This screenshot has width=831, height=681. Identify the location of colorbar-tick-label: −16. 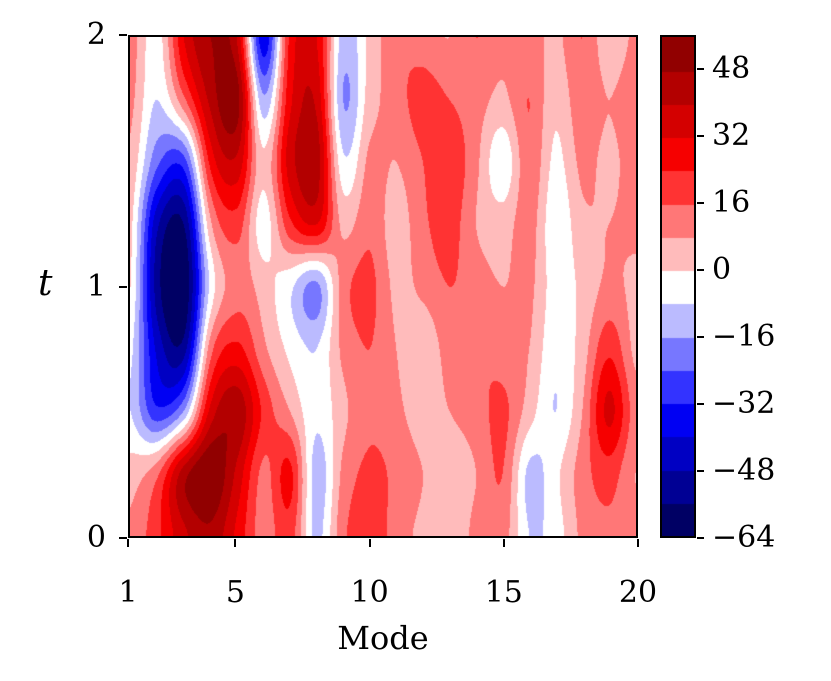
(744, 336).